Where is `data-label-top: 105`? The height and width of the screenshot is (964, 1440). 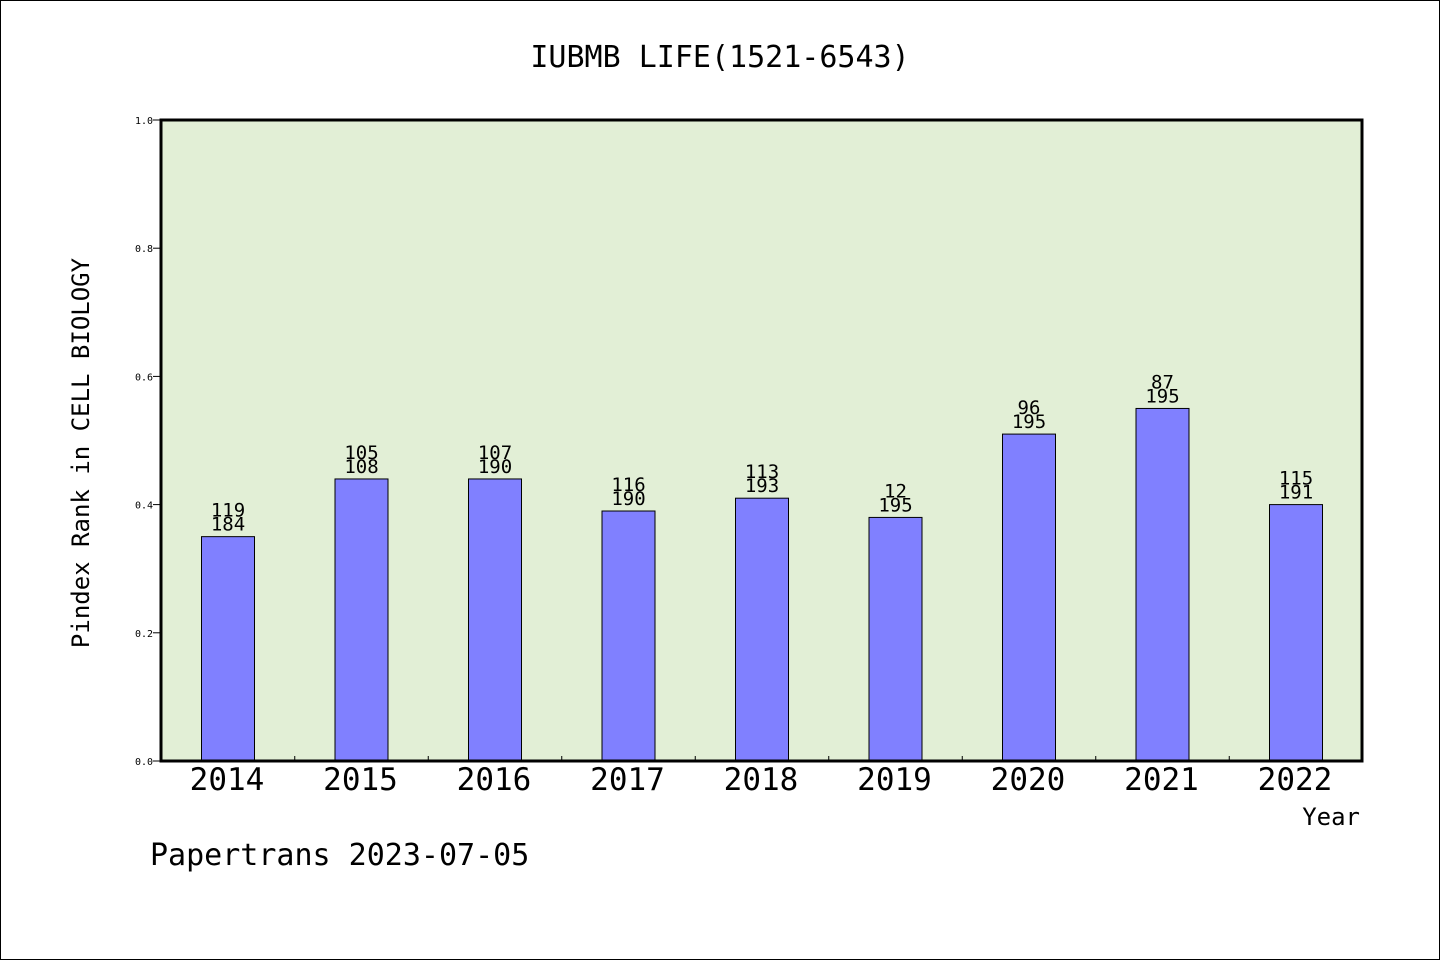 data-label-top: 105 is located at coordinates (361, 453).